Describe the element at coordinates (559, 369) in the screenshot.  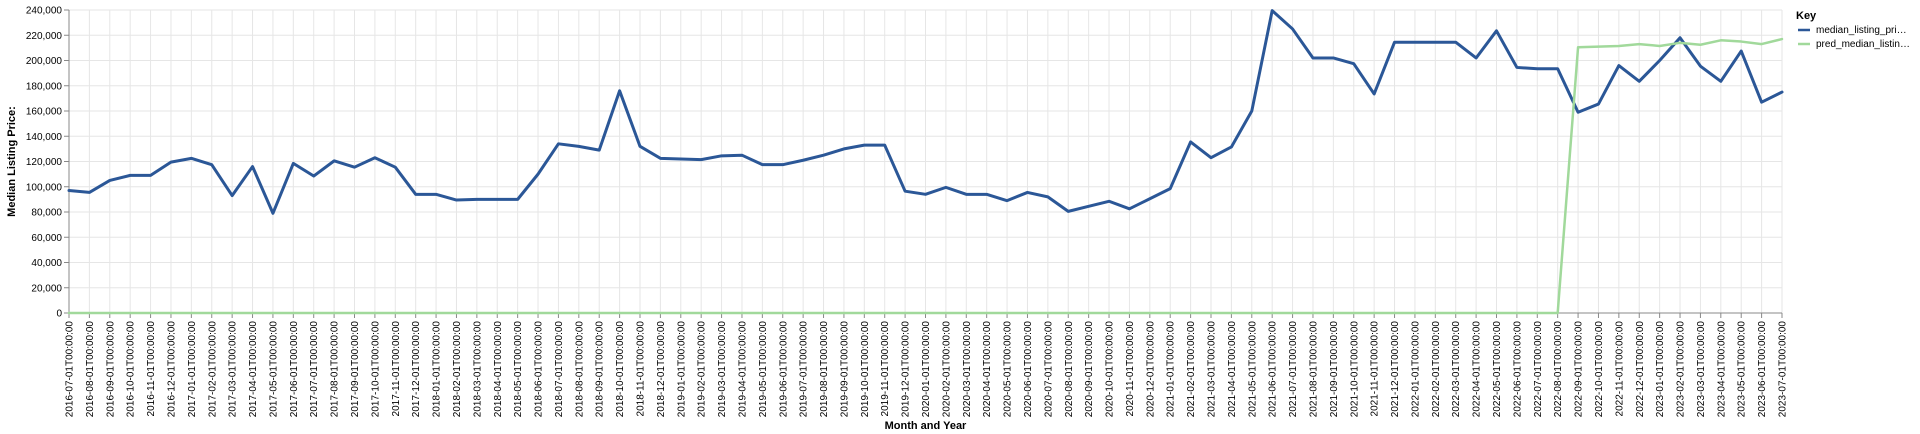
I see `x-tick-label: 2018-07-01T00:00:00` at that location.